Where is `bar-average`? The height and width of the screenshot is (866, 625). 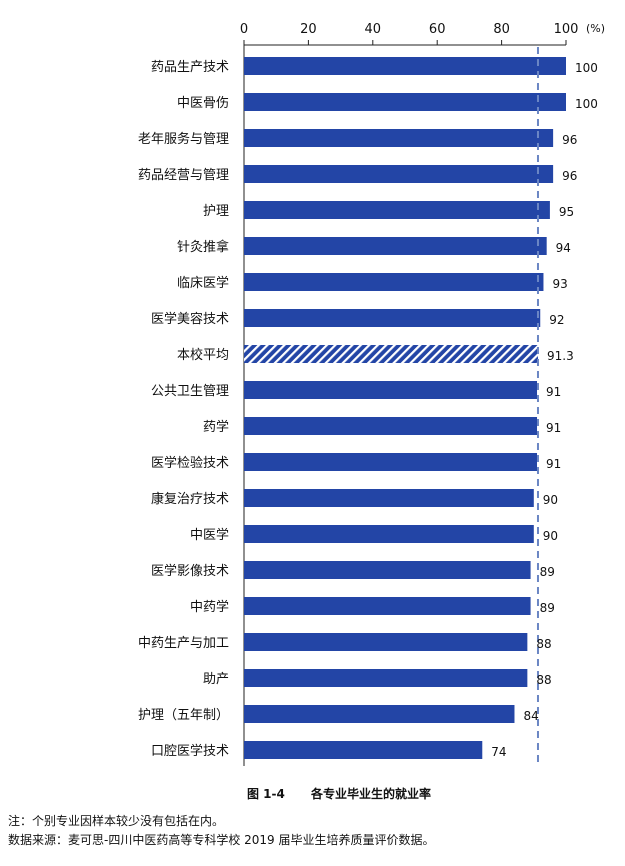 bar-average is located at coordinates (391, 354).